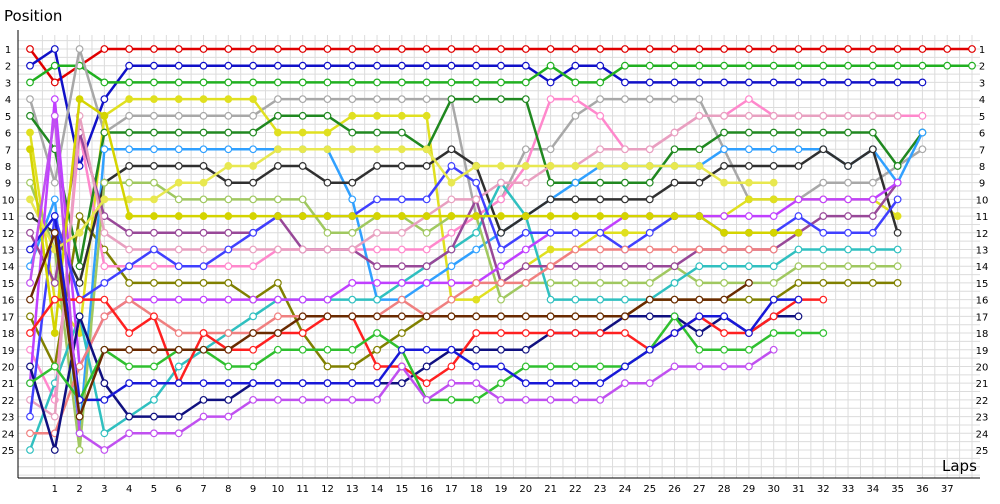 This screenshot has width=1000, height=504. What do you see at coordinates (982, 451) in the screenshot?
I see `y-tick-label-right: 25` at bounding box center [982, 451].